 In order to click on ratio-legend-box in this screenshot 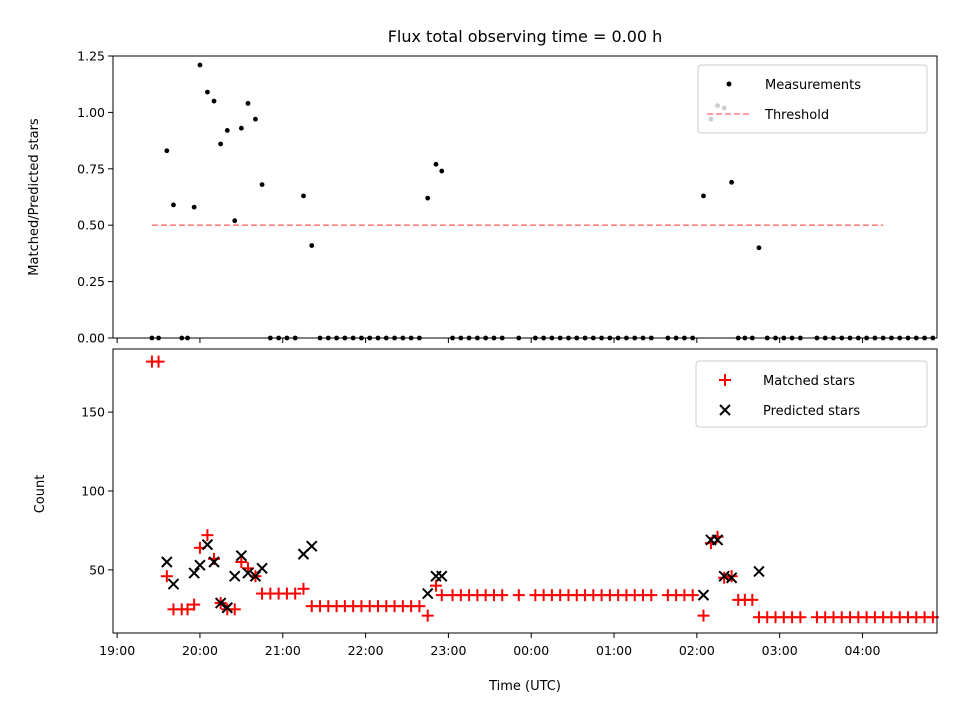, I will do `click(812, 99)`.